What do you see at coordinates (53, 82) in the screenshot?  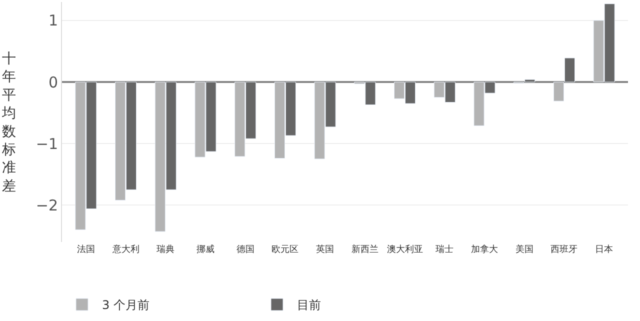 I see `y-tick-label: 0` at bounding box center [53, 82].